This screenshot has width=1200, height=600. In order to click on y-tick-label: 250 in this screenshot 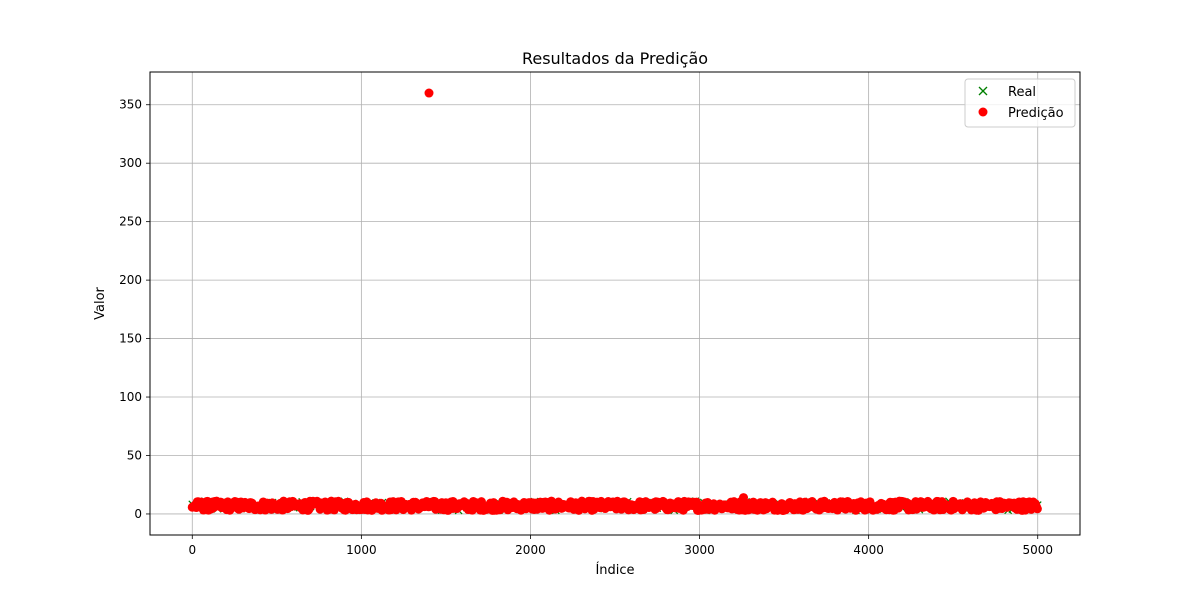, I will do `click(130, 222)`.